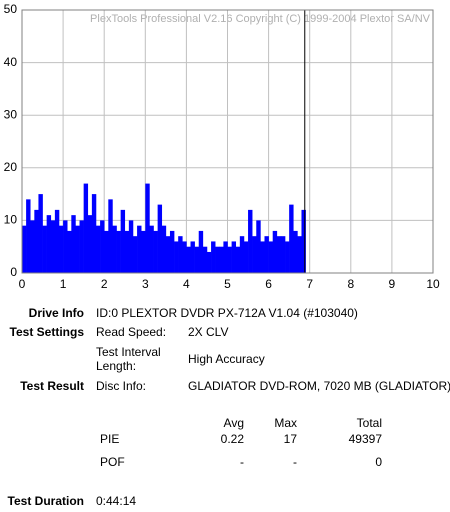 The height and width of the screenshot is (512, 450). What do you see at coordinates (13, 272) in the screenshot?
I see `y-tick-label: 0` at bounding box center [13, 272].